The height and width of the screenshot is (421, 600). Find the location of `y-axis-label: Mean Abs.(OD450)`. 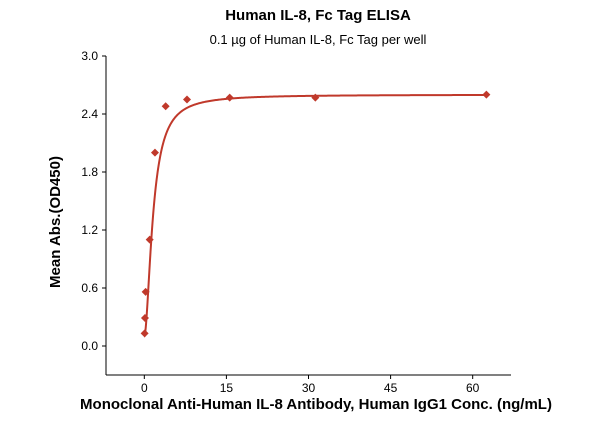

y-axis-label: Mean Abs.(OD450) is located at coordinates (55, 222).